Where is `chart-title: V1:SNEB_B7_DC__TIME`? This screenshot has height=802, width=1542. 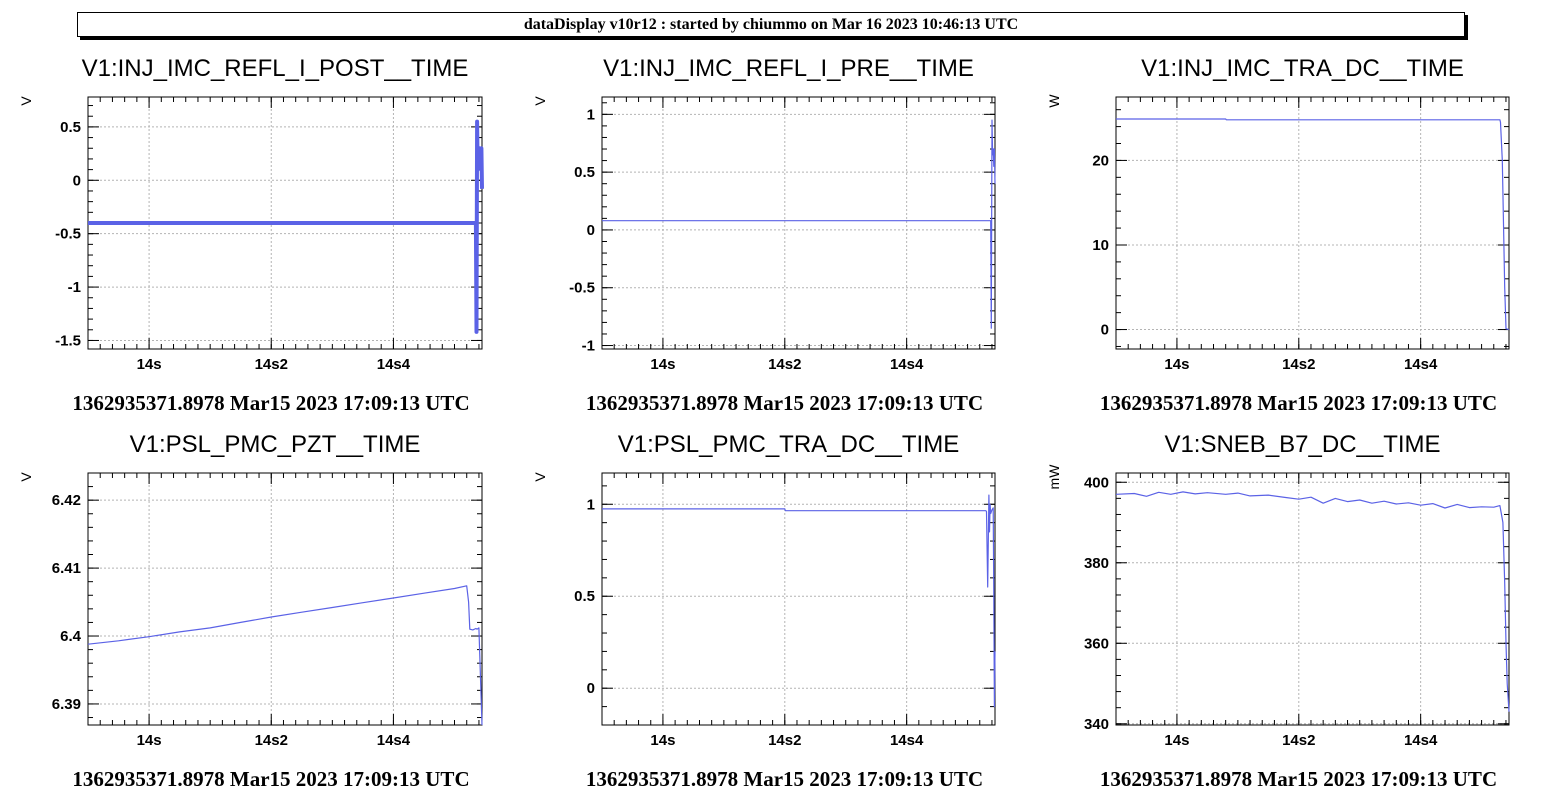 chart-title: V1:SNEB_B7_DC__TIME is located at coordinates (1302, 444).